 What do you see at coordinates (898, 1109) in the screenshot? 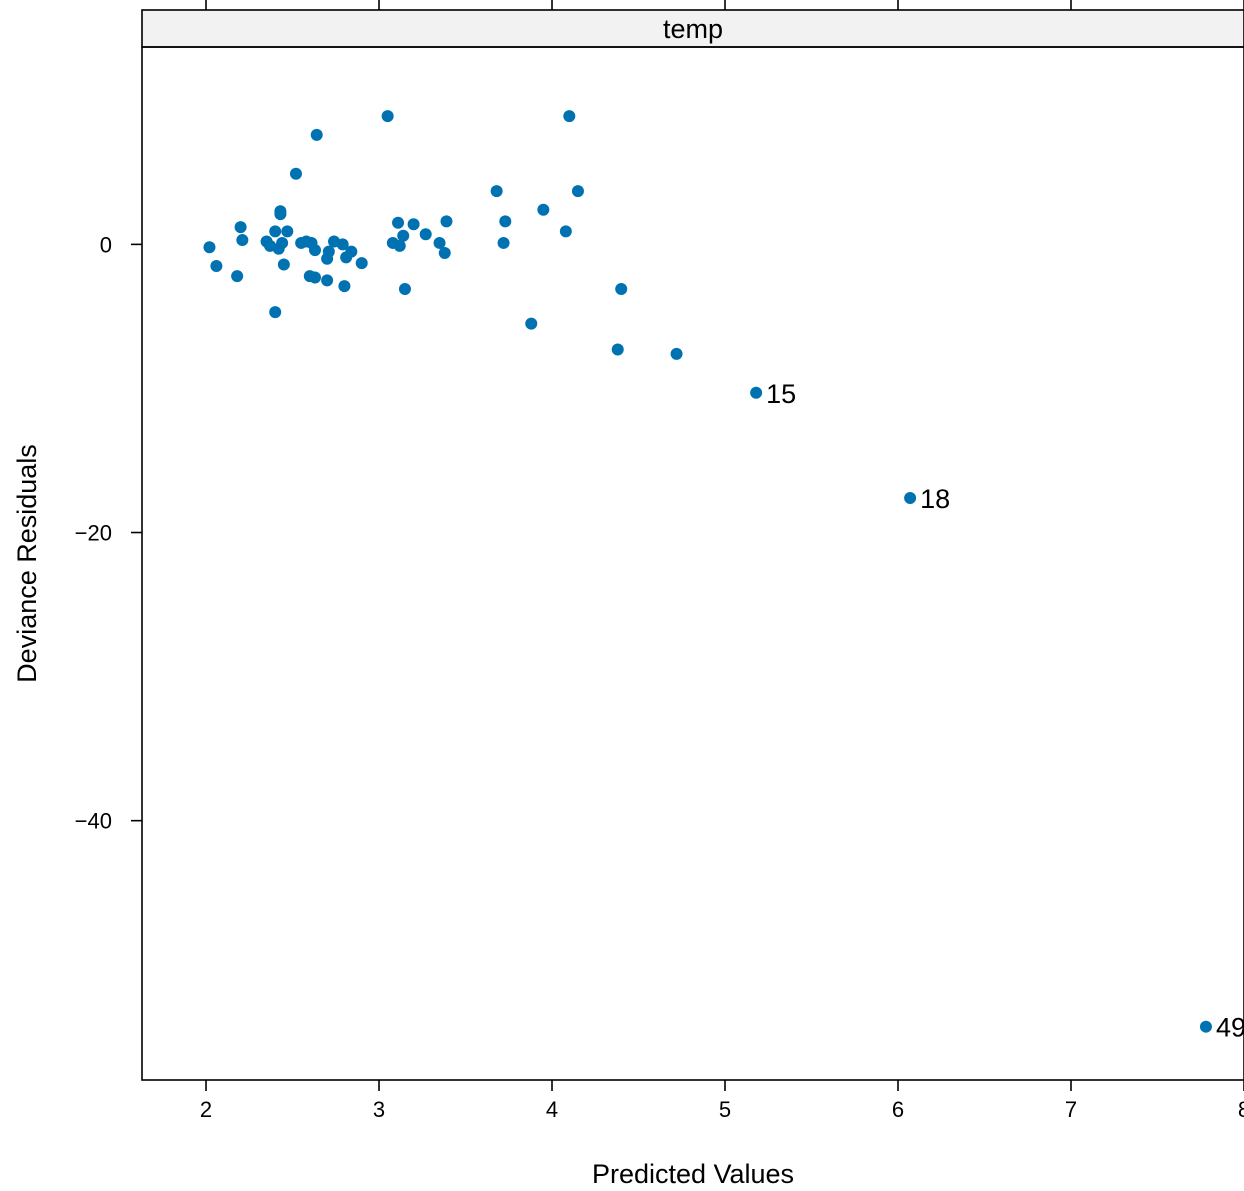
I see `x-tick-label: 6` at bounding box center [898, 1109].